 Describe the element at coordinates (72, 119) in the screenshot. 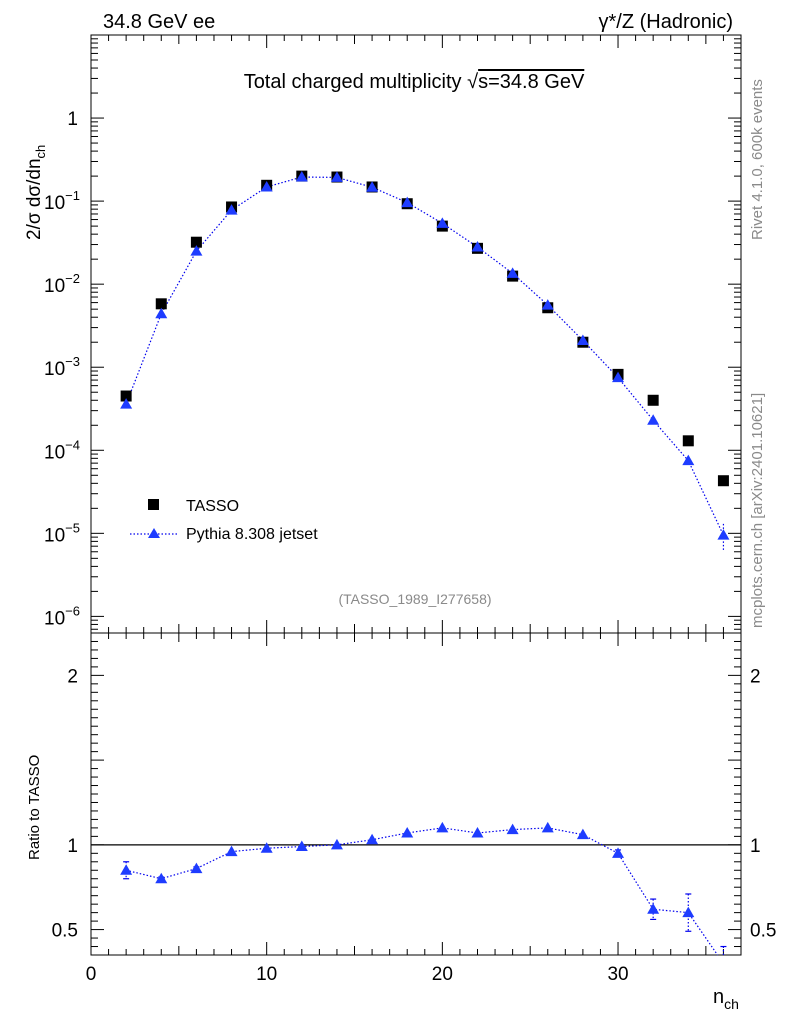

I see `y-tick-label-main: 1` at that location.